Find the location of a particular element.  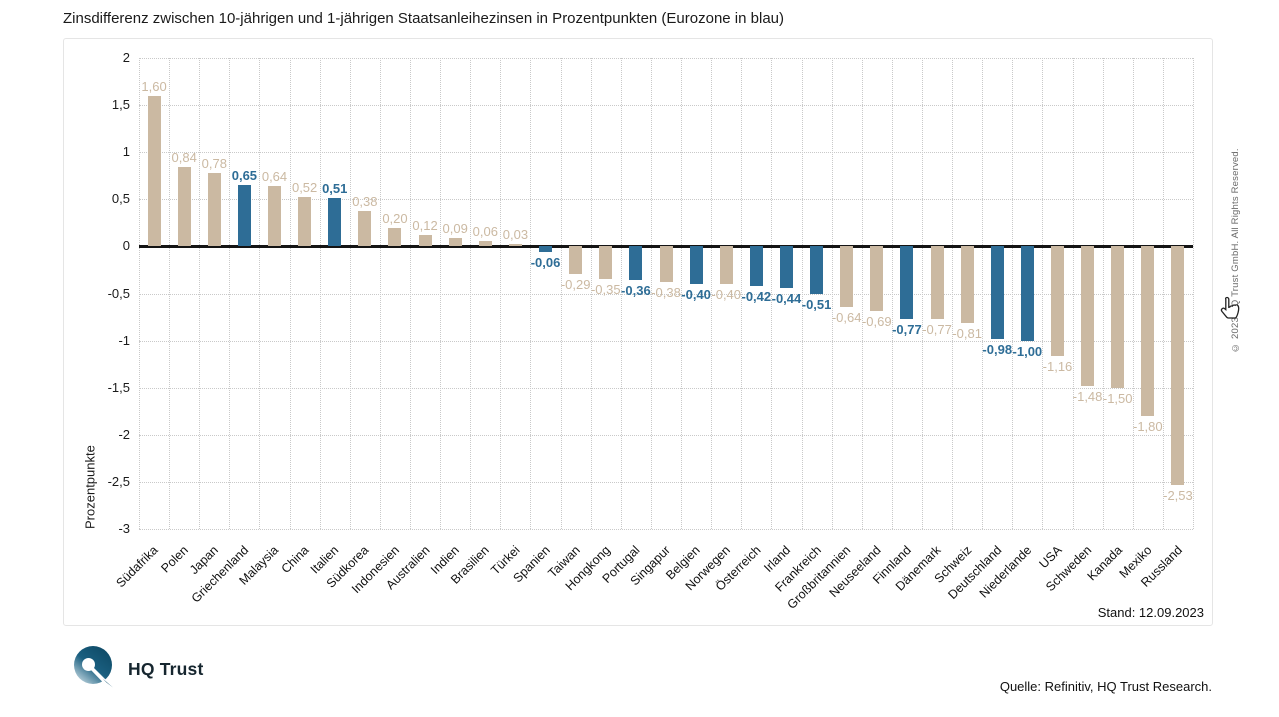

bar-Japan is located at coordinates (214, 209).